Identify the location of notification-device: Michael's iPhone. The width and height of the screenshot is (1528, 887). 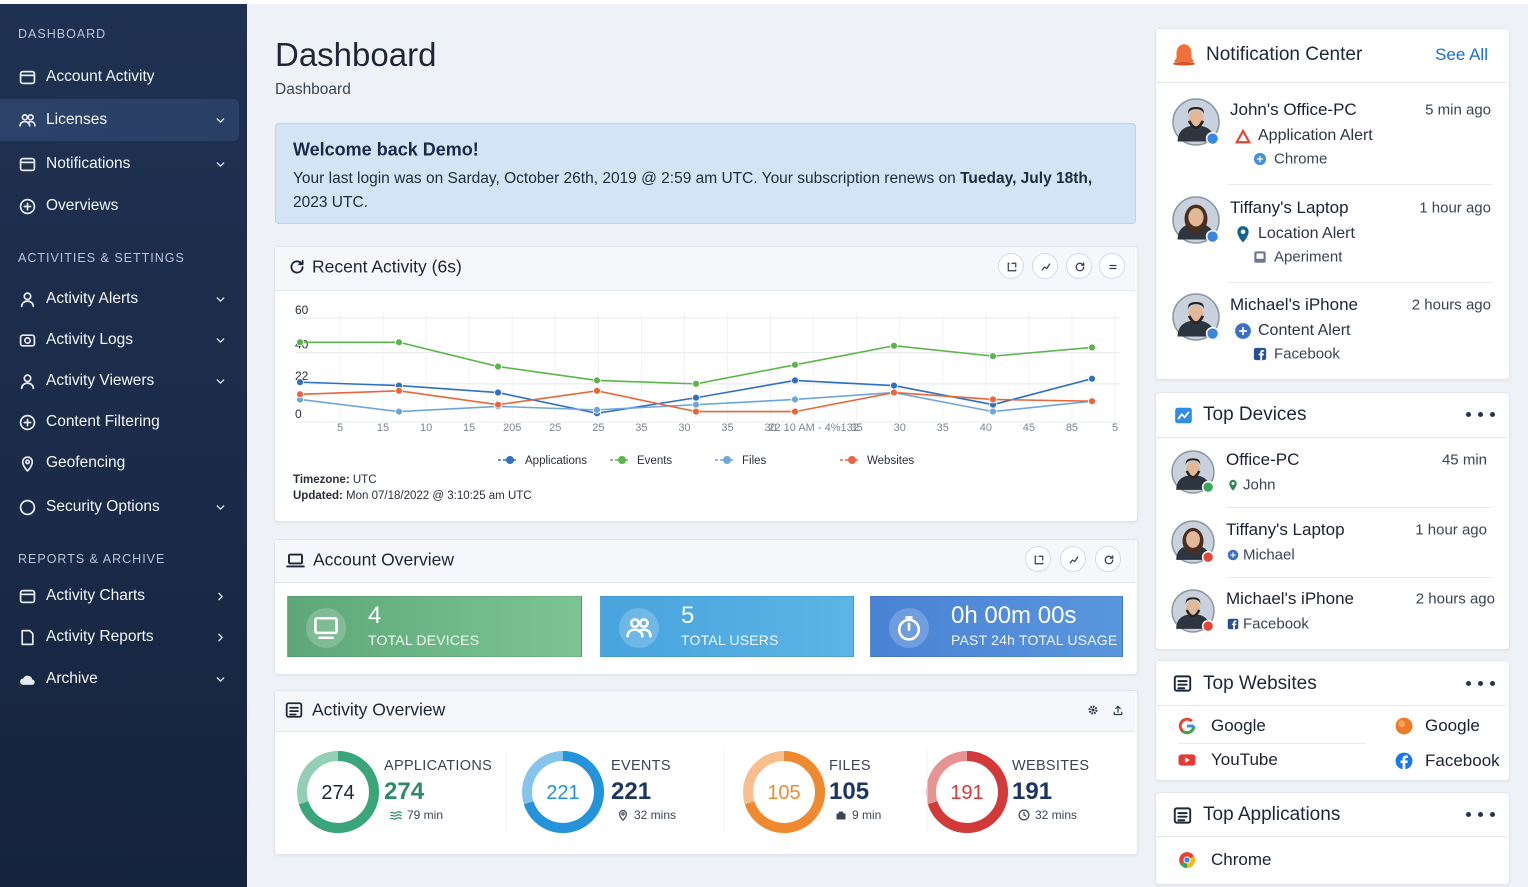
(1294, 304).